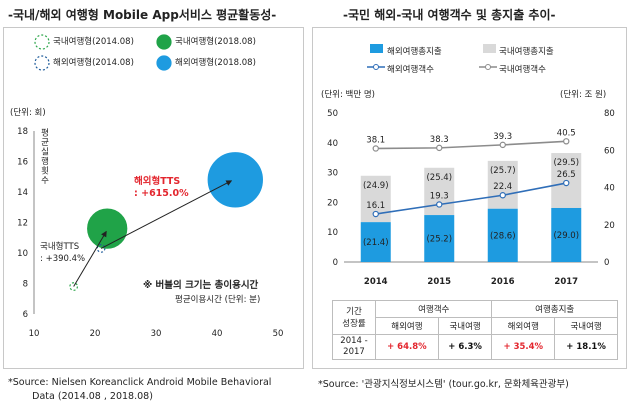  What do you see at coordinates (161, 187) in the screenshot?
I see `annotation-overseas: 해외형TTS : +615.0%` at bounding box center [161, 187].